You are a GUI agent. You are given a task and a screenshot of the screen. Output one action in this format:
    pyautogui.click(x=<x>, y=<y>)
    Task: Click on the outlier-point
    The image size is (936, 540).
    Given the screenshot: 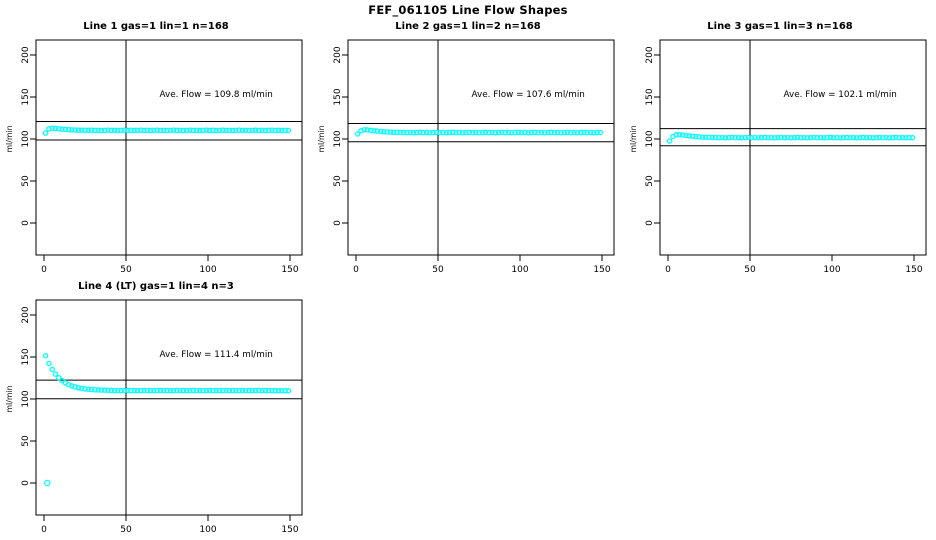 What is the action you would take?
    pyautogui.click(x=47, y=483)
    